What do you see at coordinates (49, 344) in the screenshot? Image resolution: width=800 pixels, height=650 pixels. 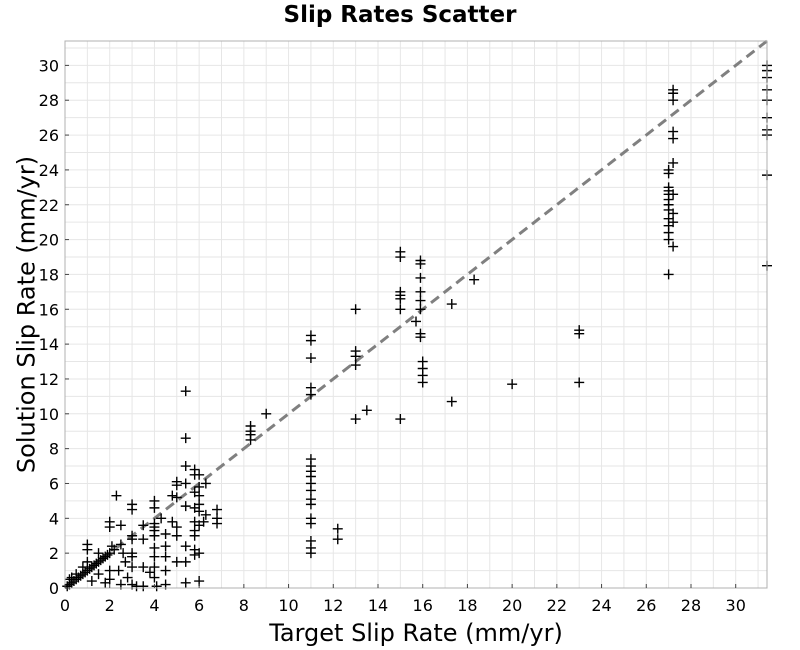 I see `y-tick-label: 14` at bounding box center [49, 344].